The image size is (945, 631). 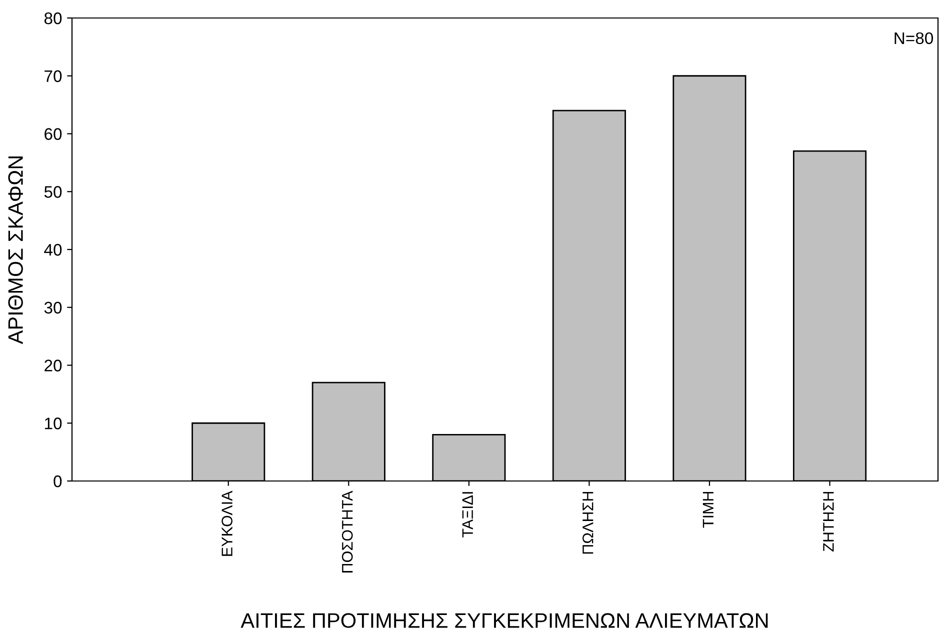 I want to click on y-tick-label: 40, so click(x=53, y=250).